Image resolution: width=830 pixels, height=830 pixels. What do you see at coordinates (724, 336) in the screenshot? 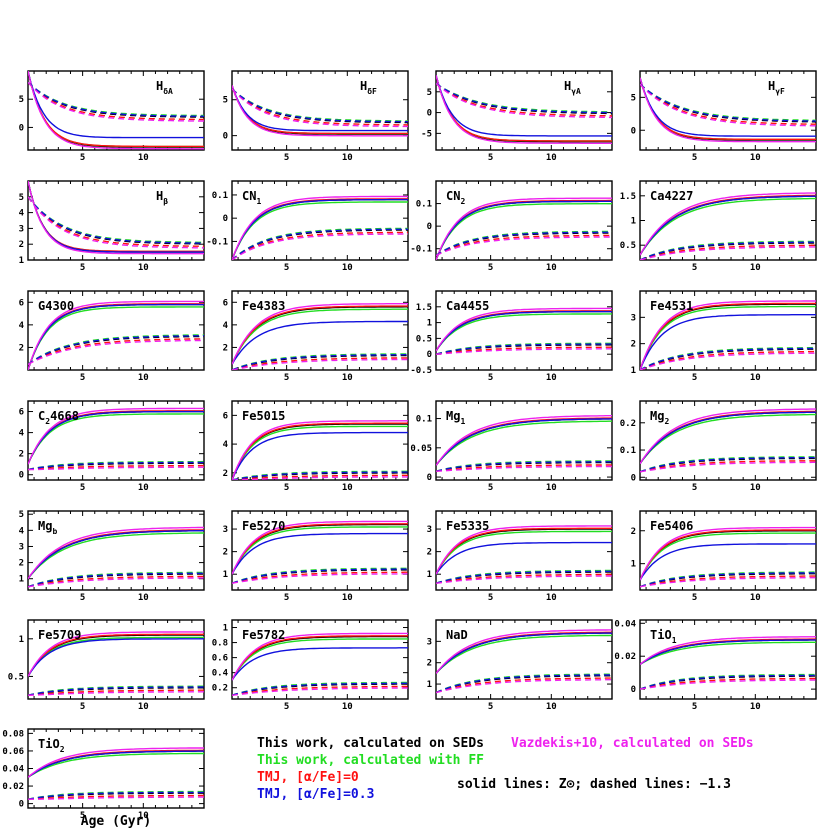
I see `panel-fe4531: 5 10 3 2 1 Fe4531` at bounding box center [724, 336].